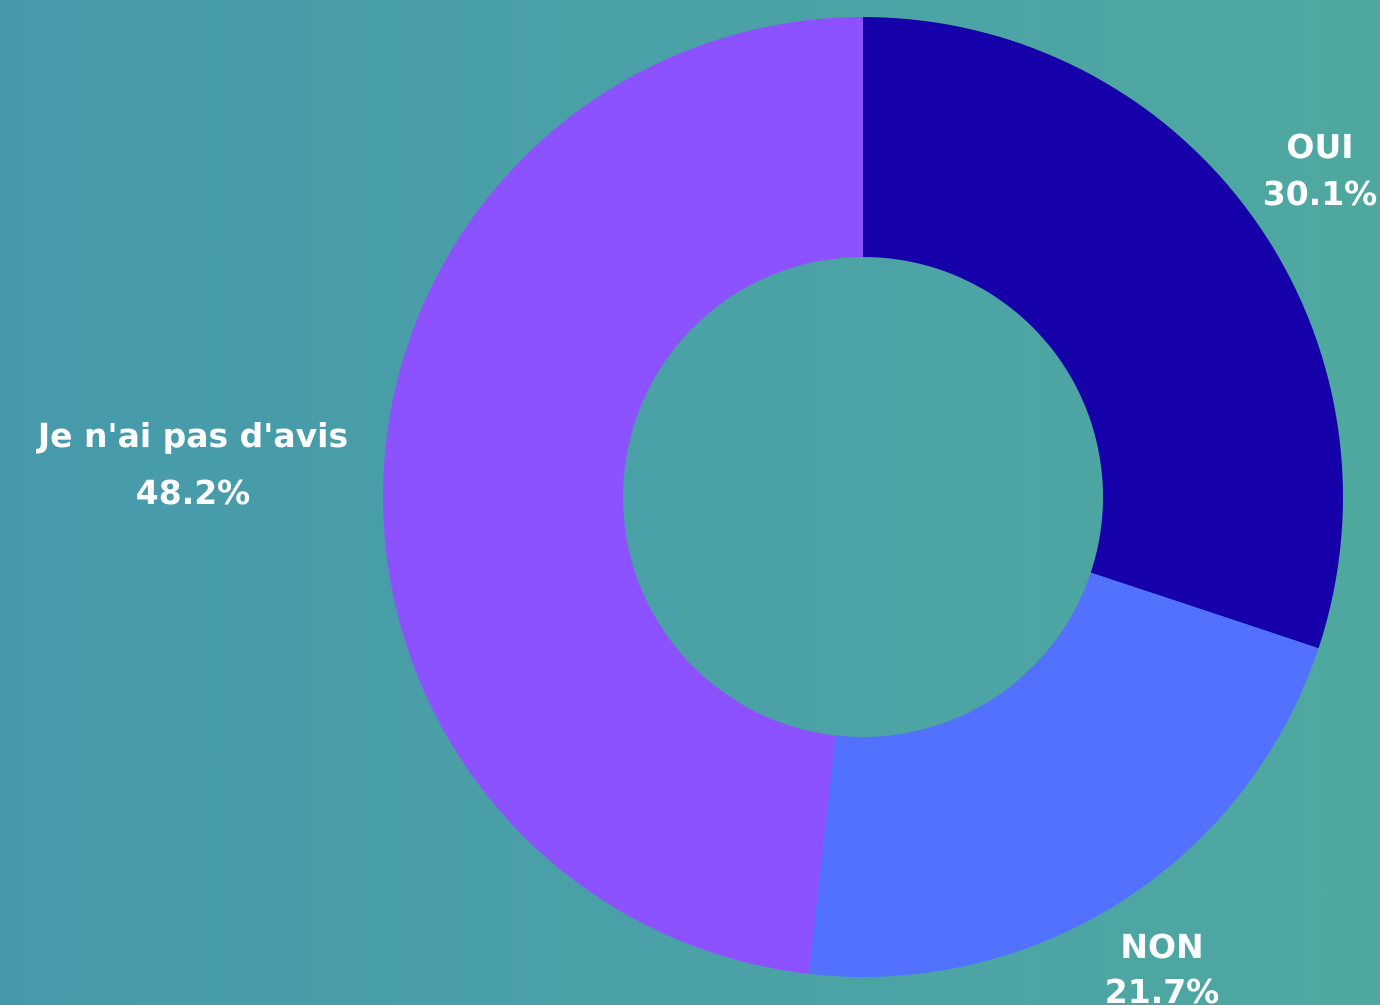 Image resolution: width=1380 pixels, height=1005 pixels. What do you see at coordinates (1161, 946) in the screenshot?
I see `slice-label-non: NON` at bounding box center [1161, 946].